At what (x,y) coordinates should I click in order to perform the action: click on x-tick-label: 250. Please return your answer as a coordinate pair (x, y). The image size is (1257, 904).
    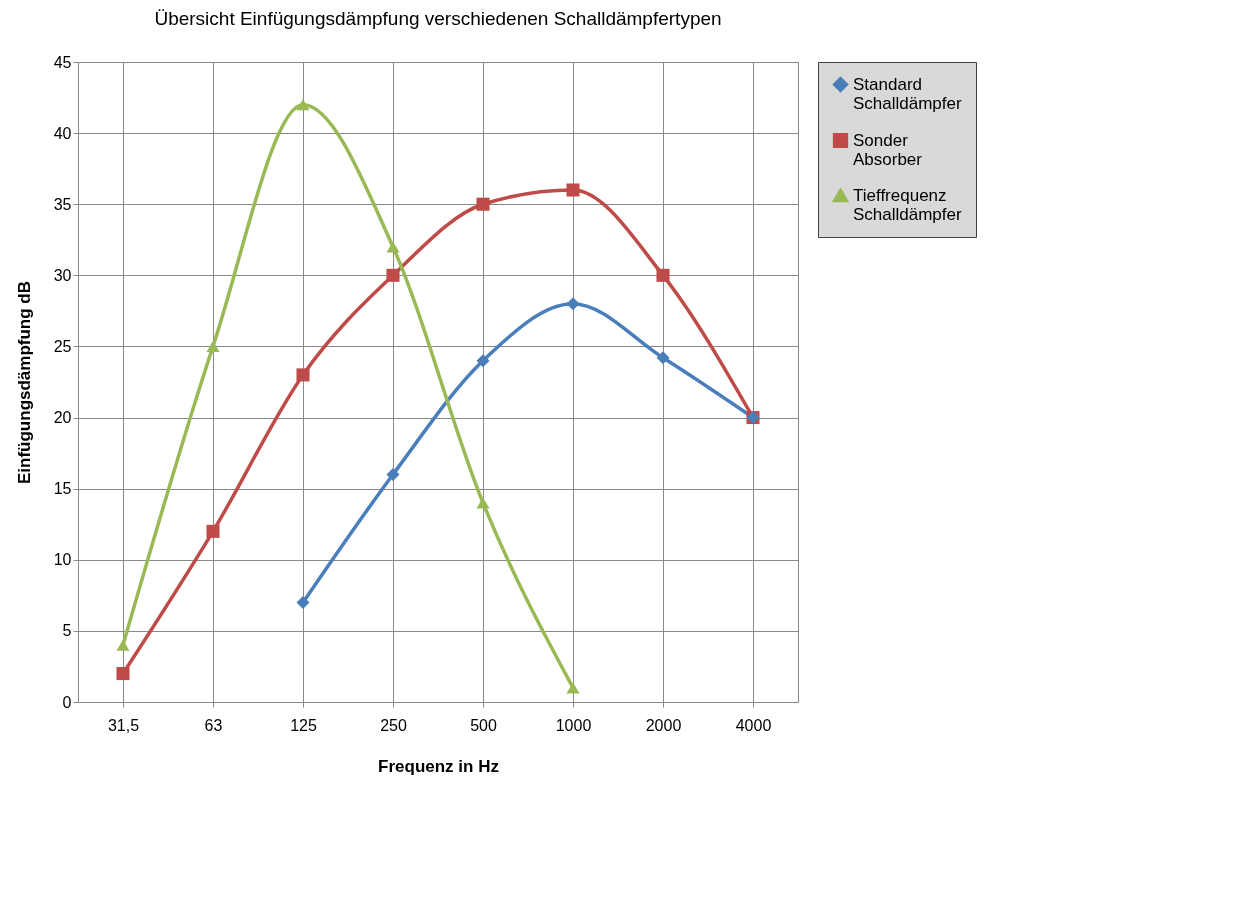
    Looking at the image, I should click on (393, 725).